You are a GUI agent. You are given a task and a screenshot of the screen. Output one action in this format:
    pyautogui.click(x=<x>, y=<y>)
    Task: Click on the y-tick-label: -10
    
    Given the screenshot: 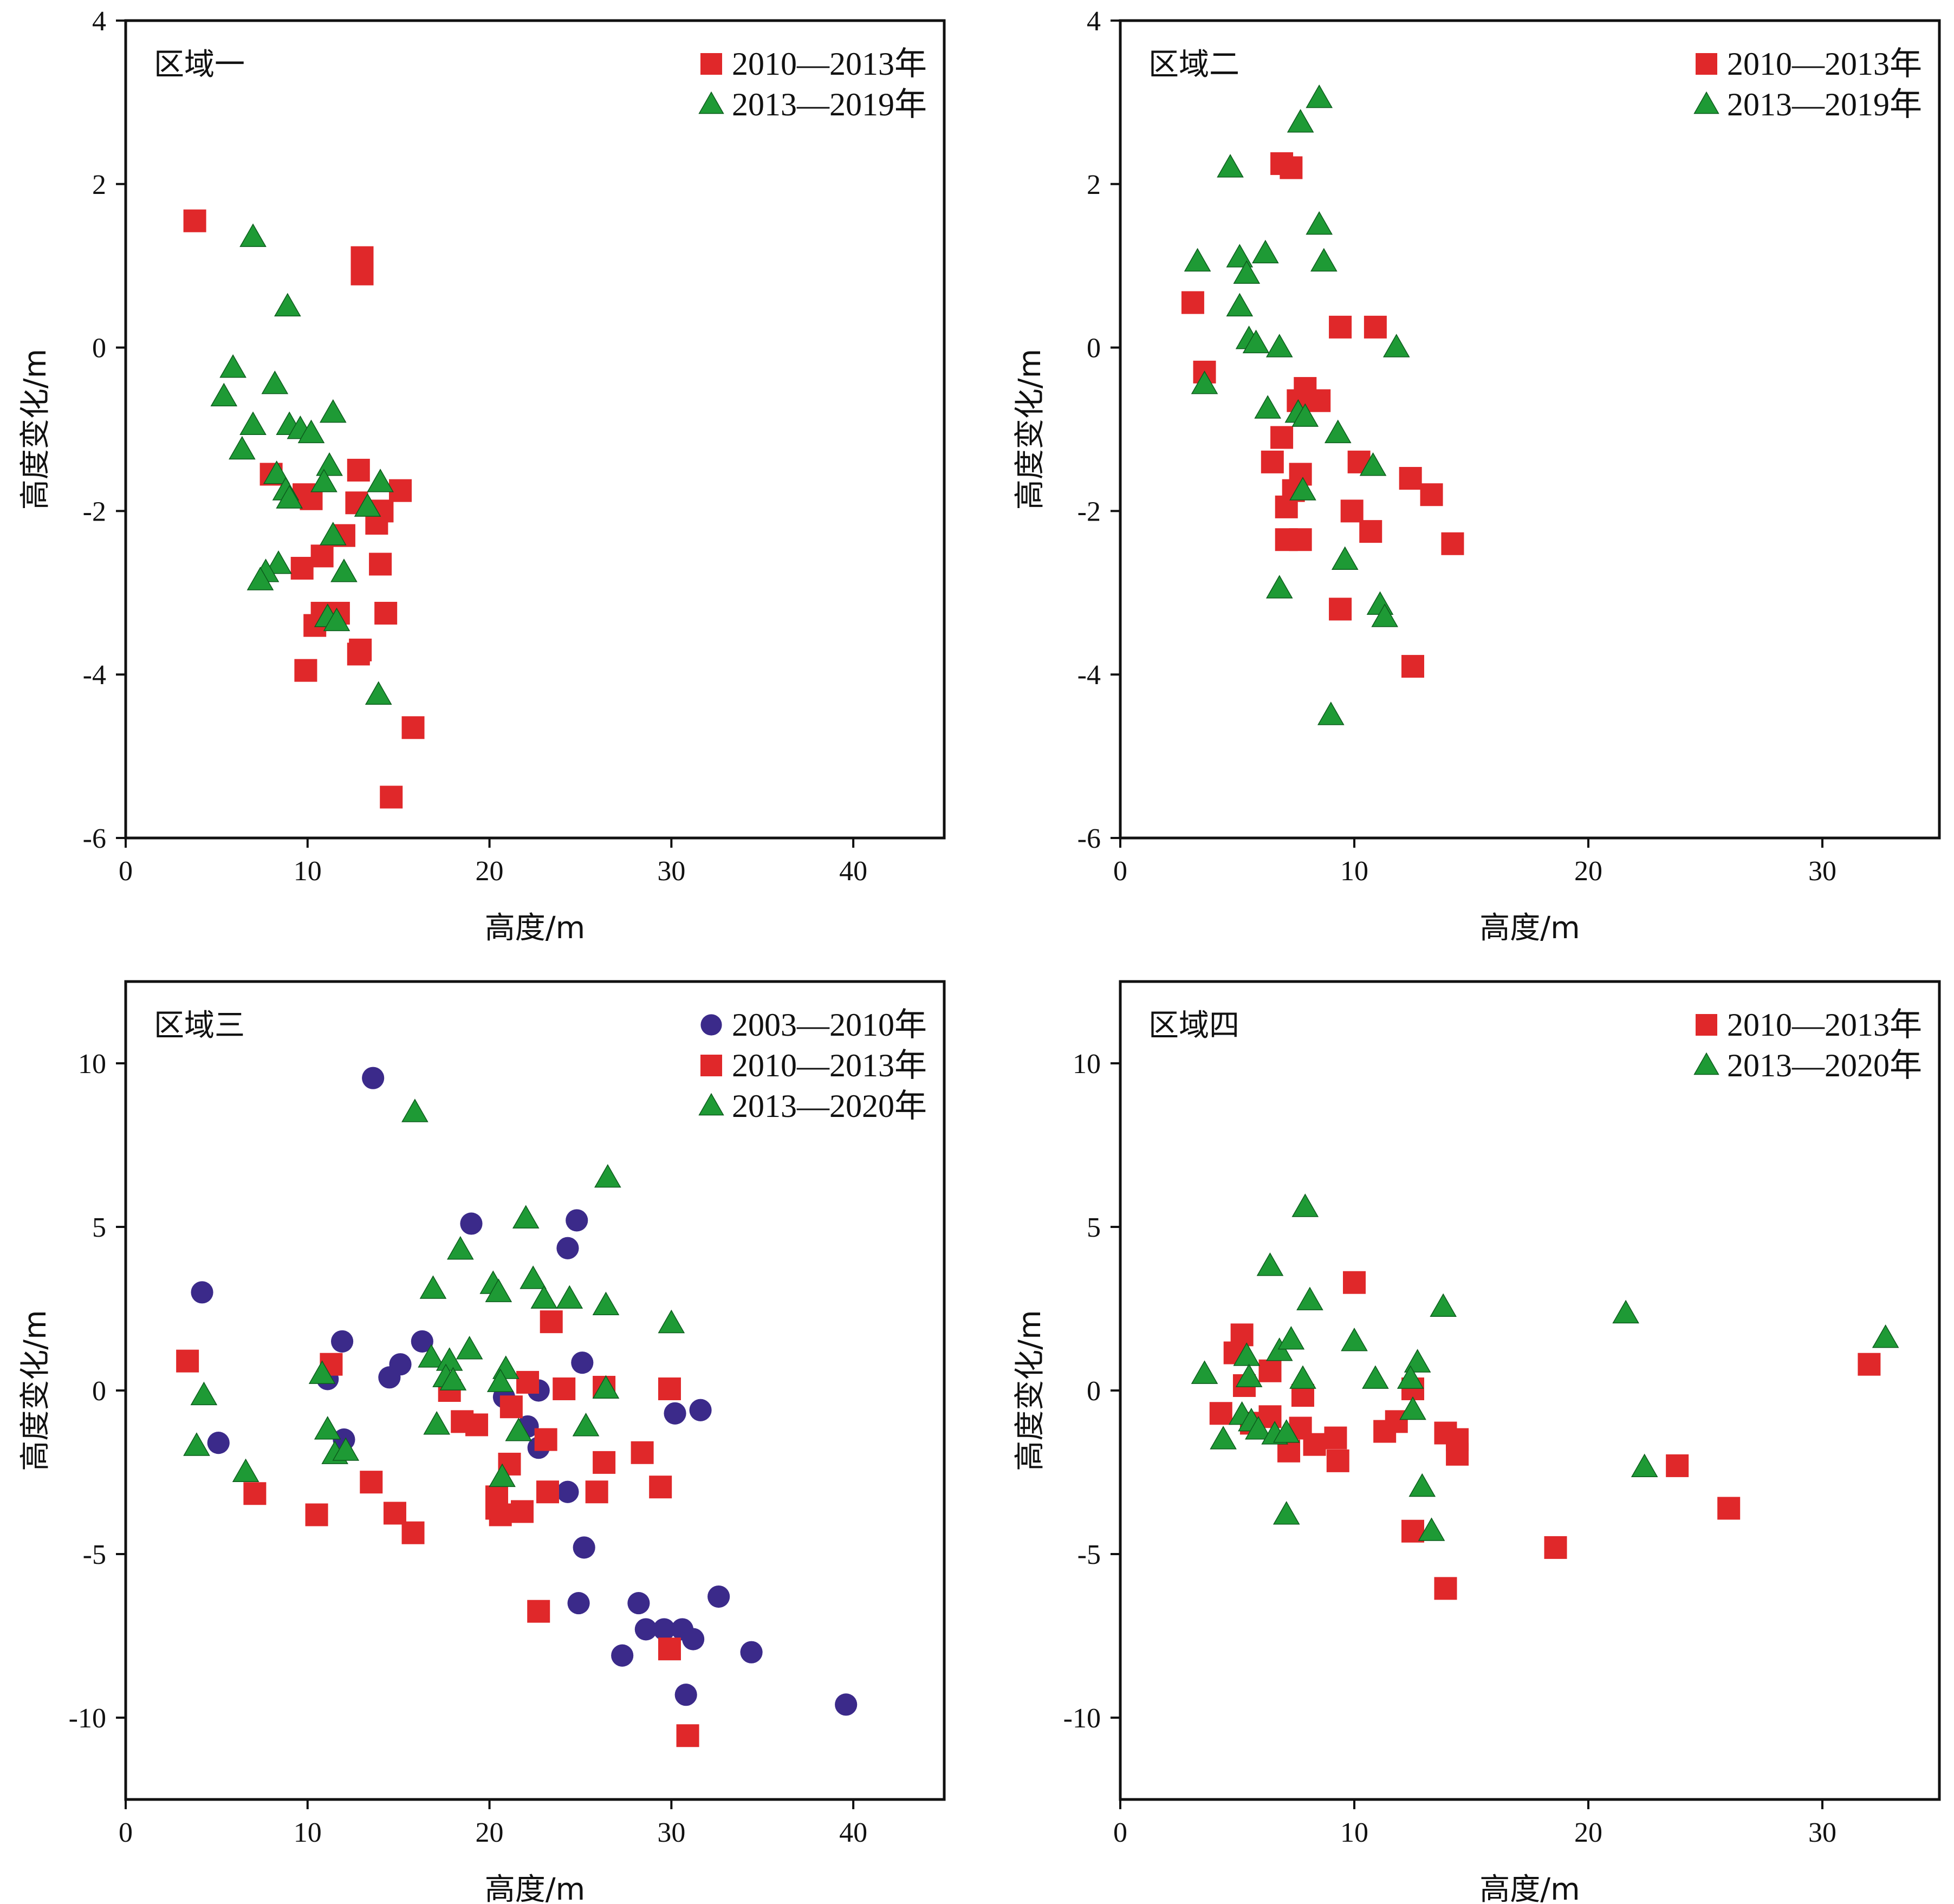 What is the action you would take?
    pyautogui.click(x=87, y=1719)
    